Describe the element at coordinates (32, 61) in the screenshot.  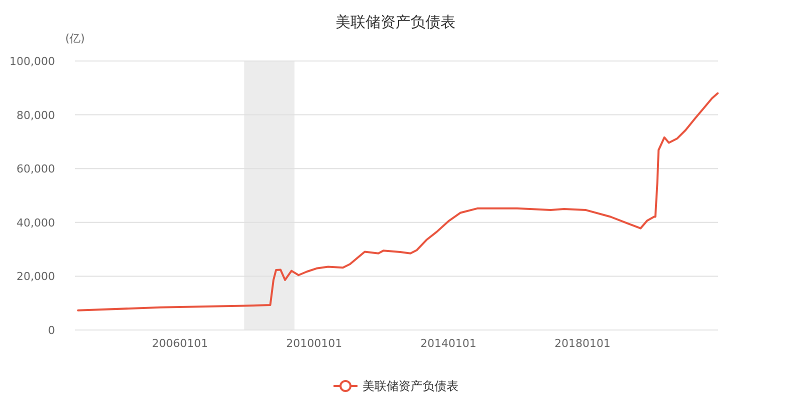
I see `y-tick-label: 100,000` at that location.